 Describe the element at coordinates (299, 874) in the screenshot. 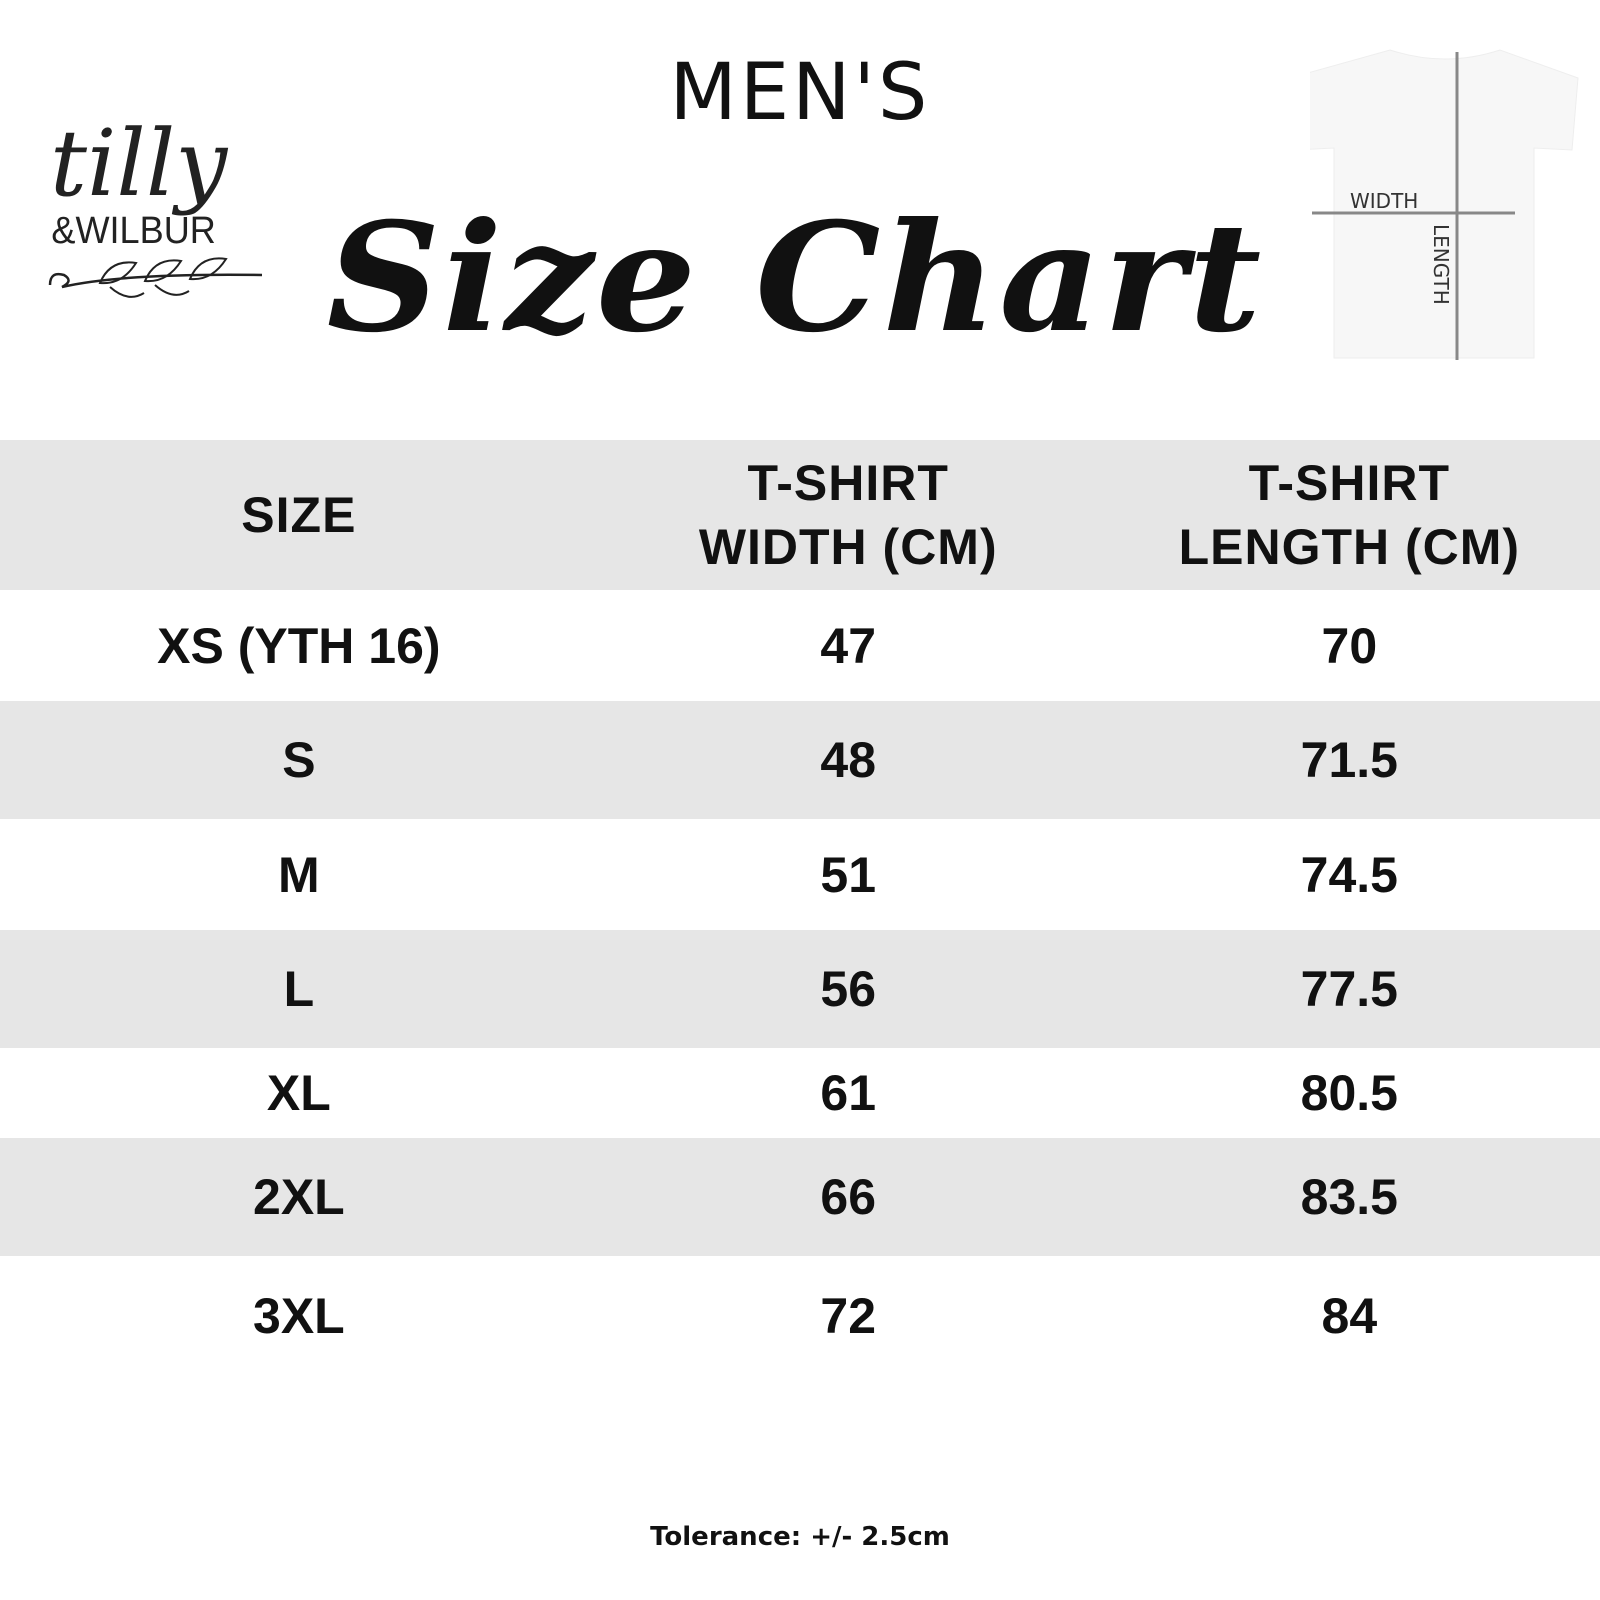

I see `size-cell: M` at that location.